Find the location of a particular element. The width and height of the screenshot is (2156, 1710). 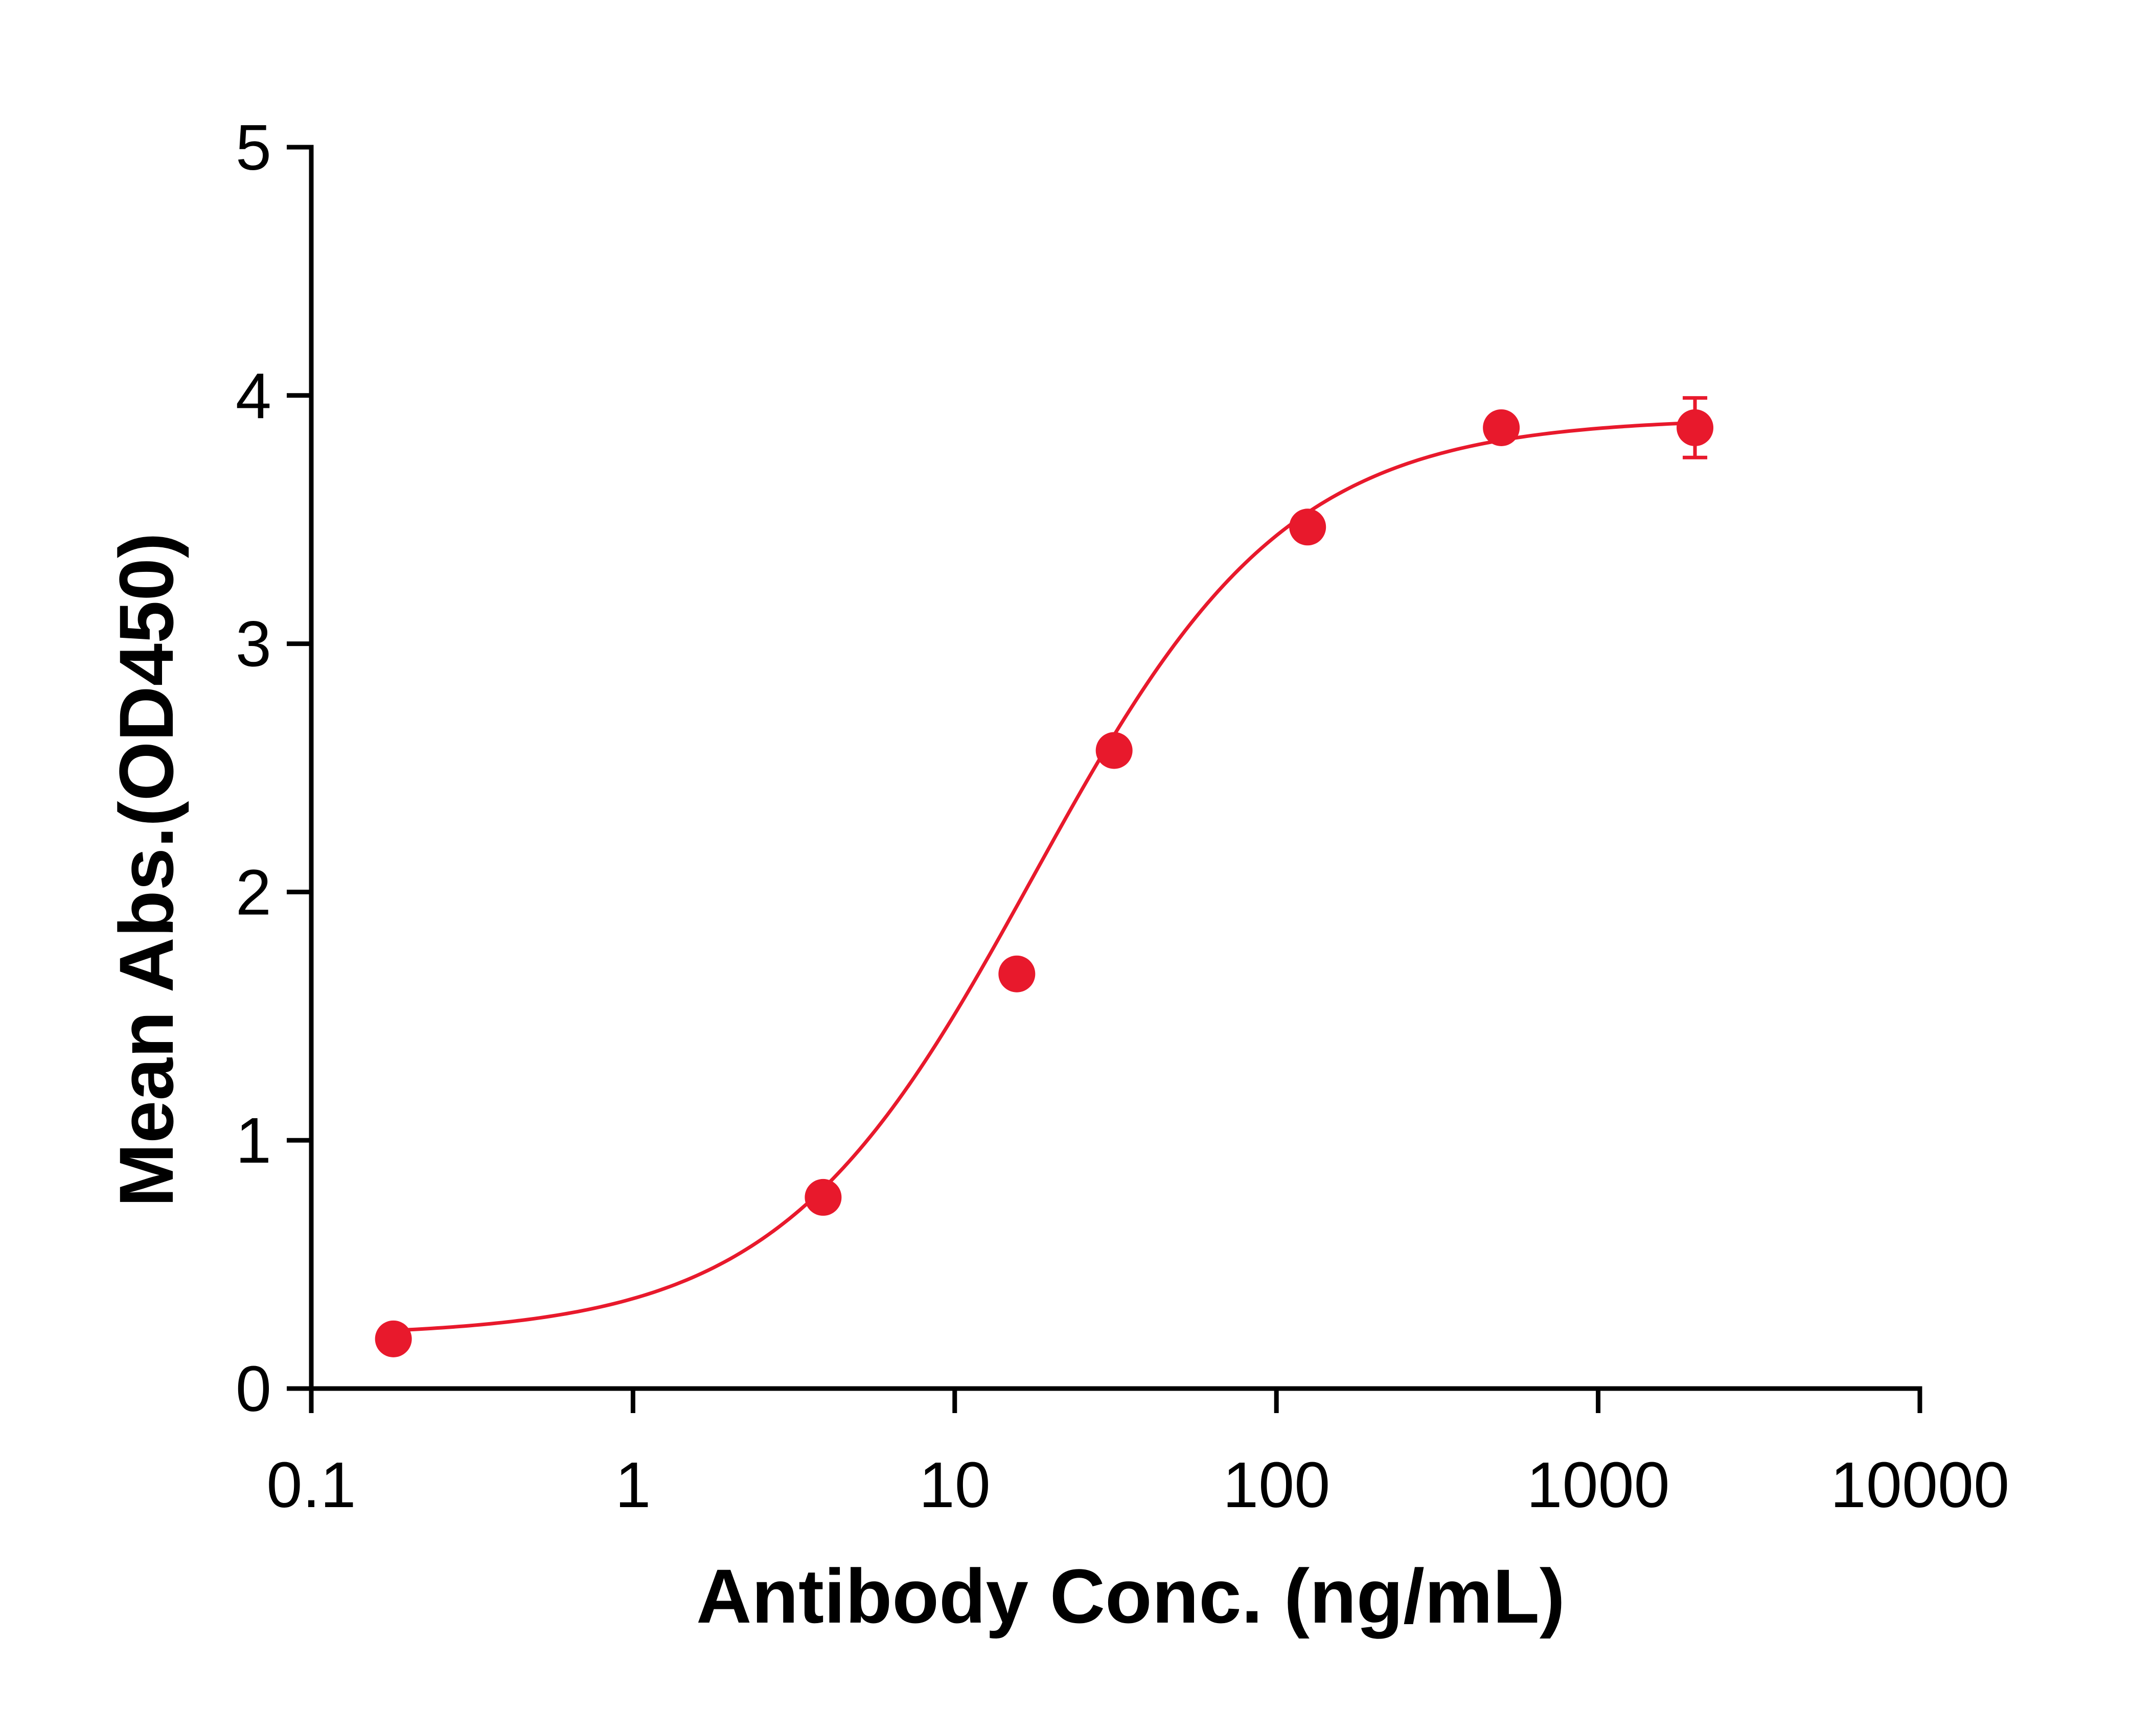

x-tick-label: 1 is located at coordinates (633, 1485).